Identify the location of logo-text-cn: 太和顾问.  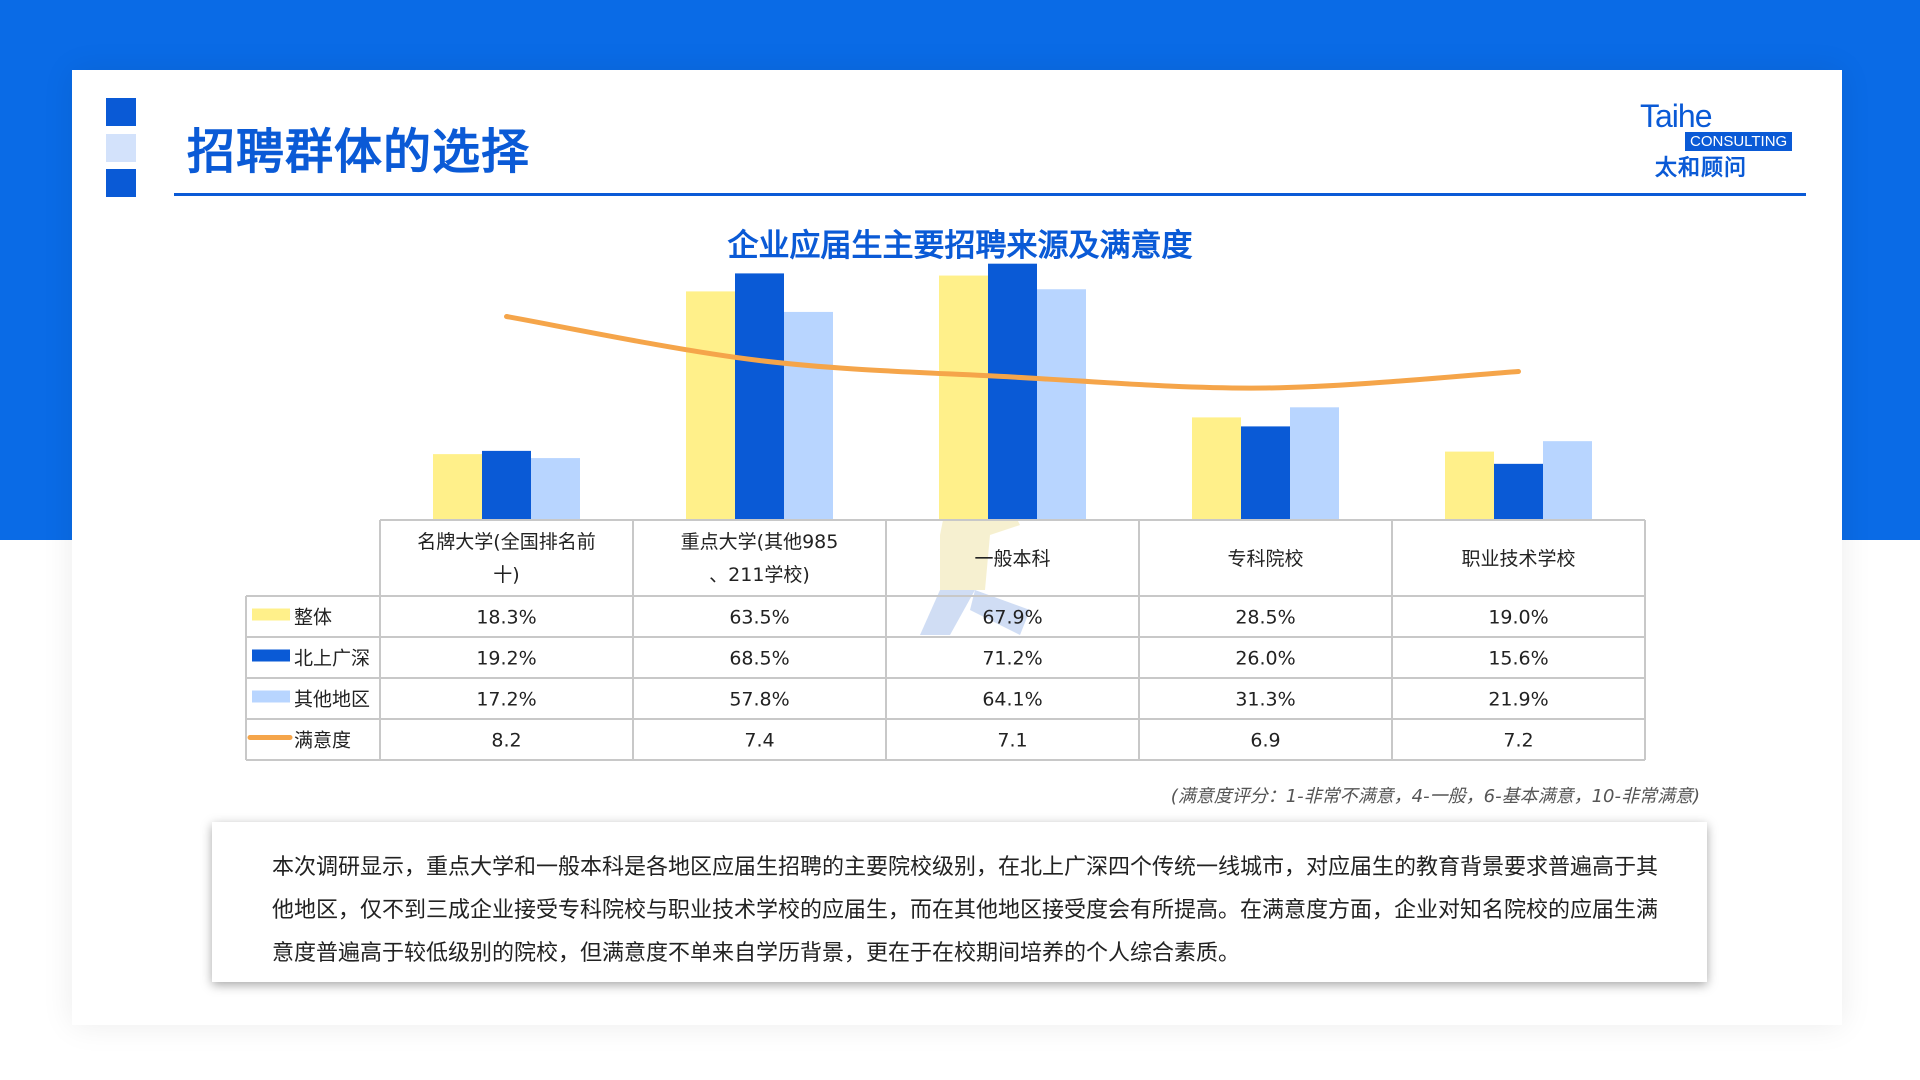
(1701, 168).